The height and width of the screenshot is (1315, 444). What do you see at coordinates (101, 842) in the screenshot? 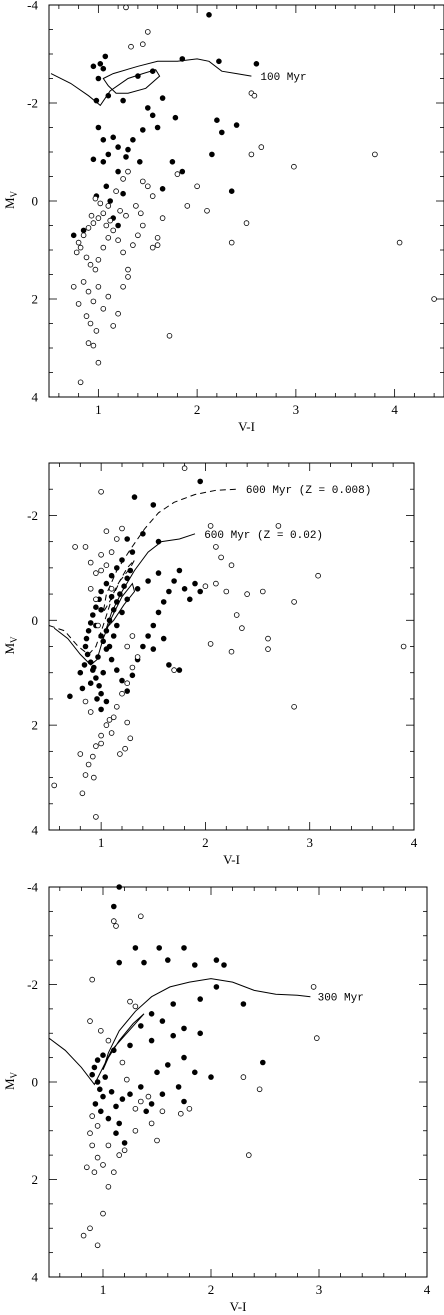
I see `x-tick-label: 1` at bounding box center [101, 842].